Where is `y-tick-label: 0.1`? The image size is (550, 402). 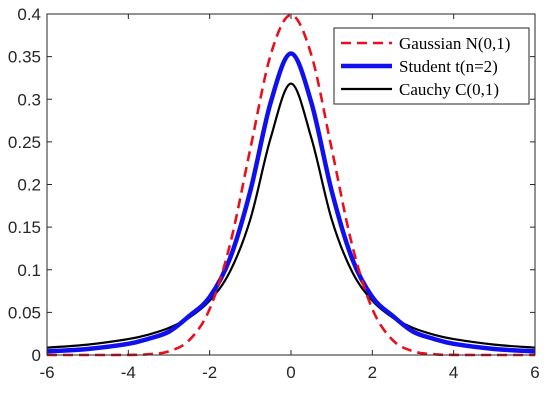 y-tick-label: 0.1 is located at coordinates (29, 270).